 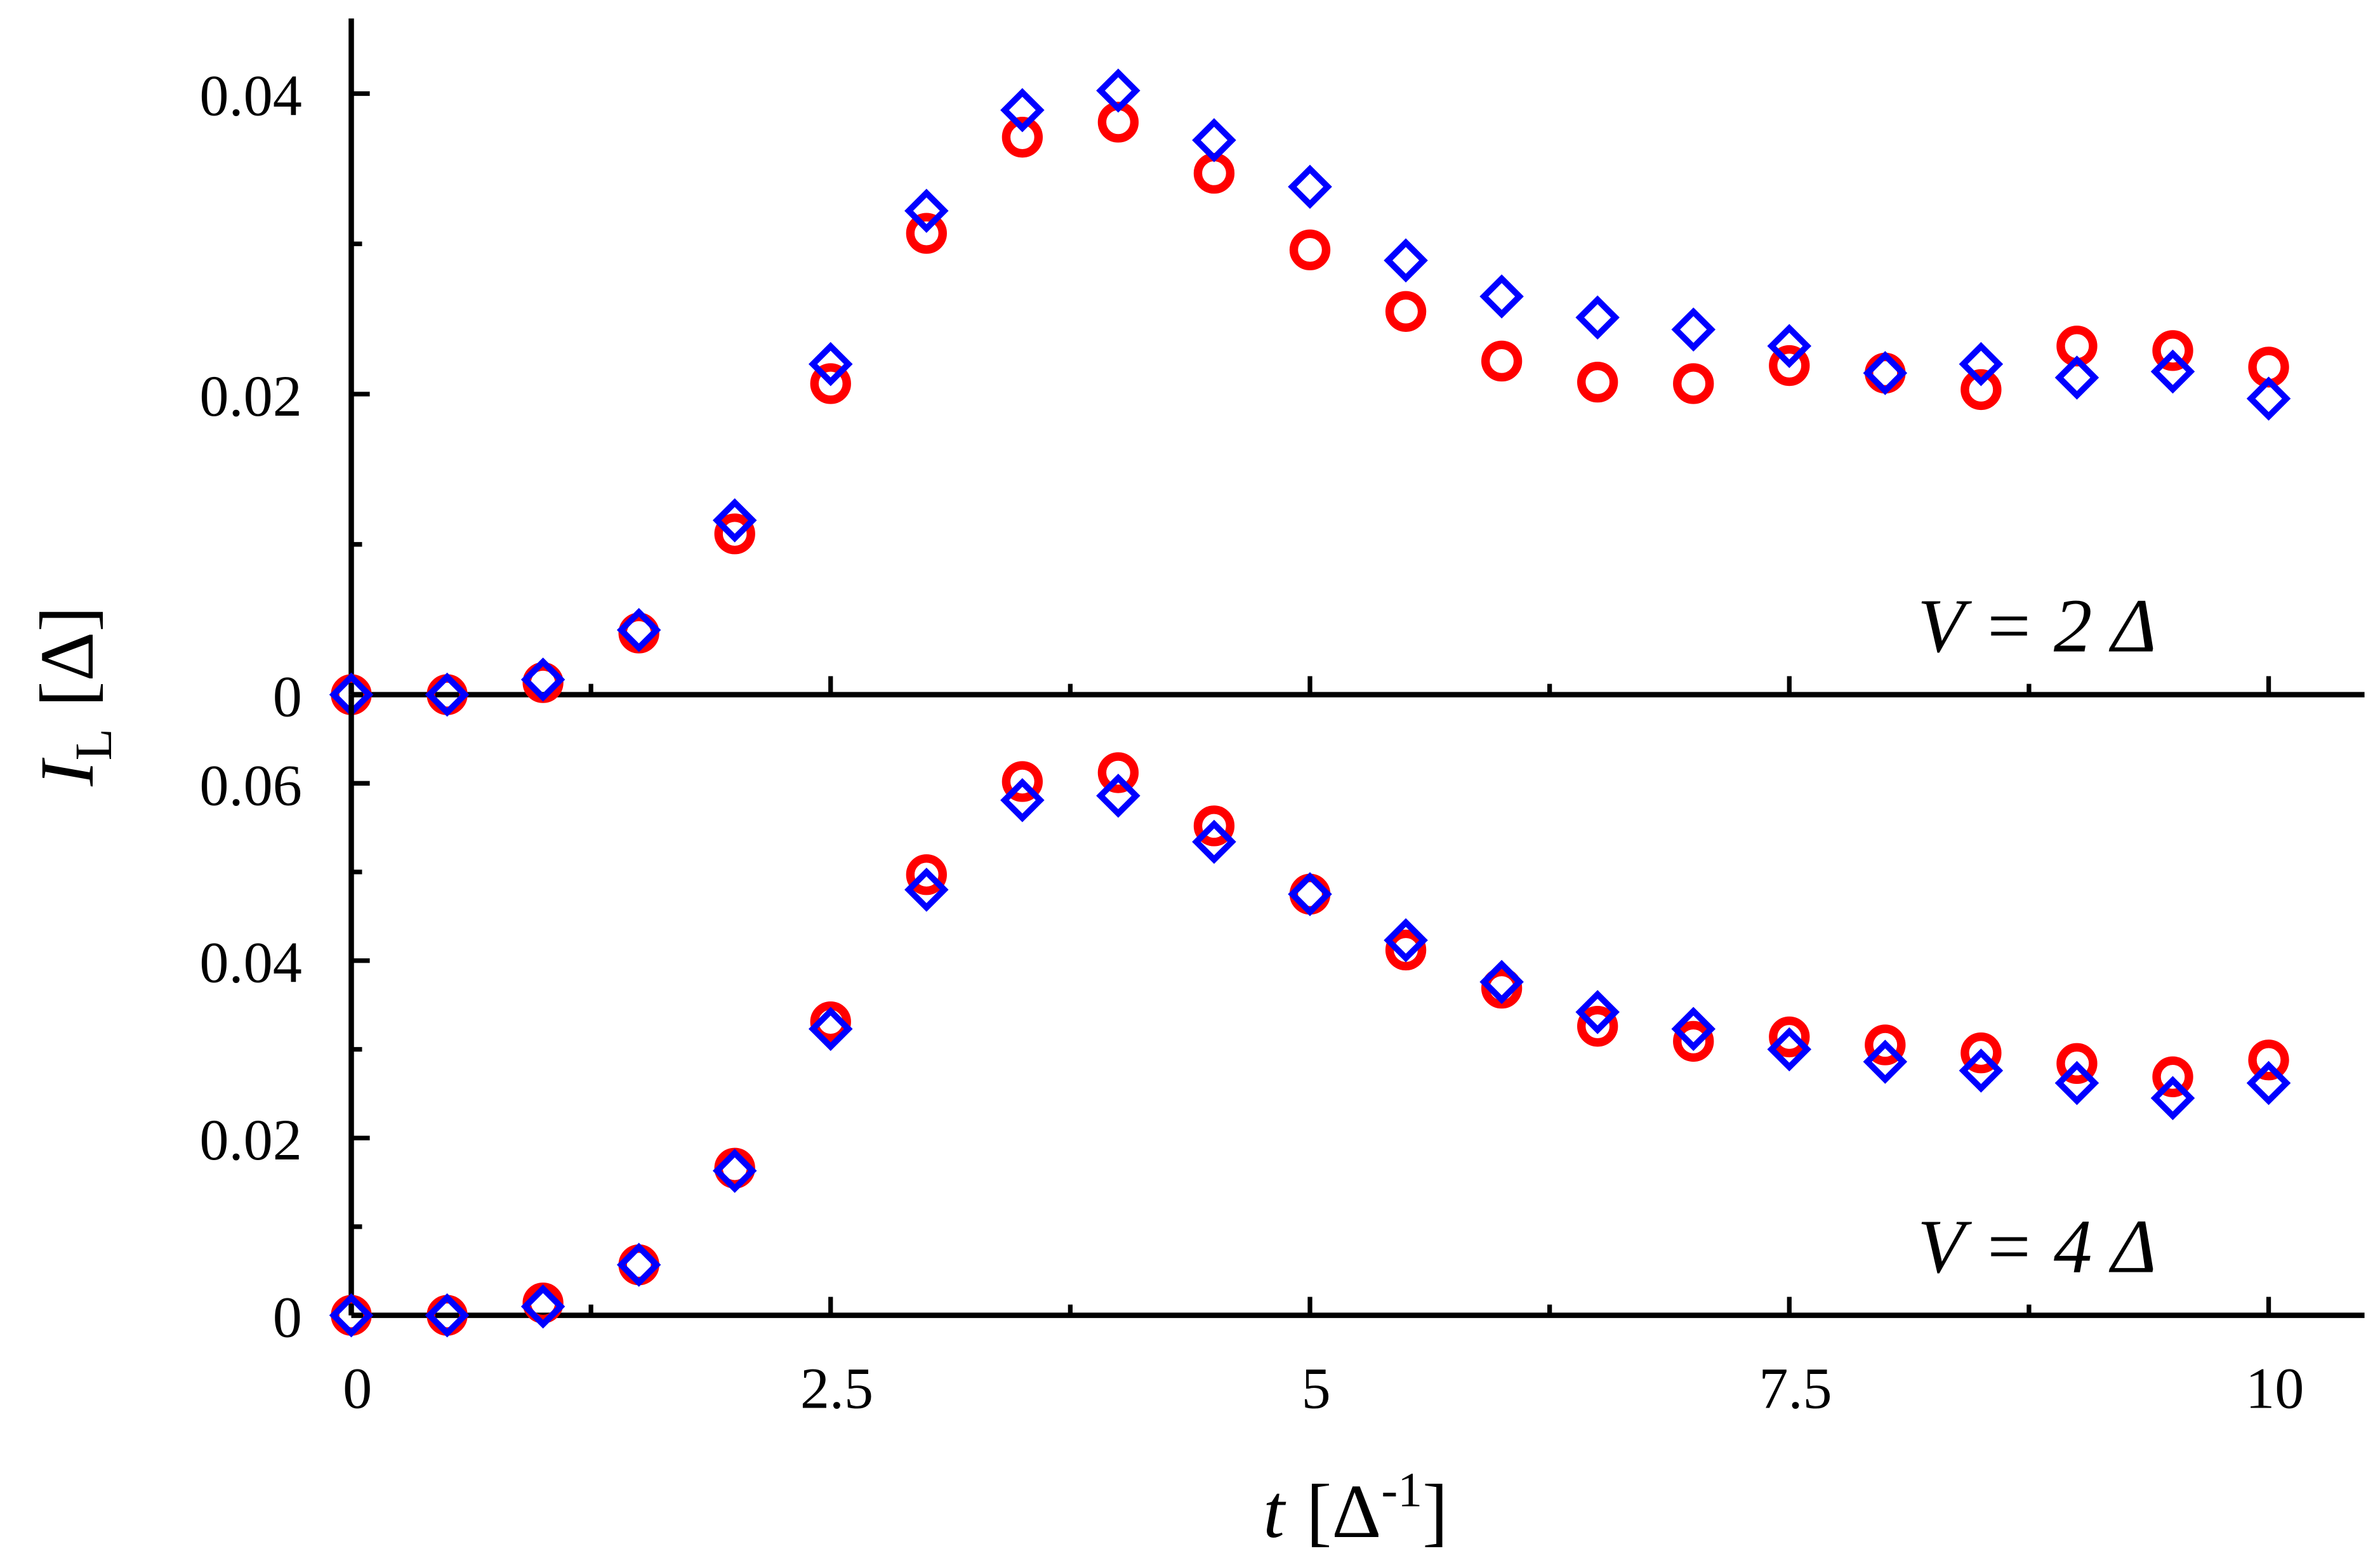 What do you see at coordinates (2037, 626) in the screenshot?
I see `annotation: V = 2 Δ` at bounding box center [2037, 626].